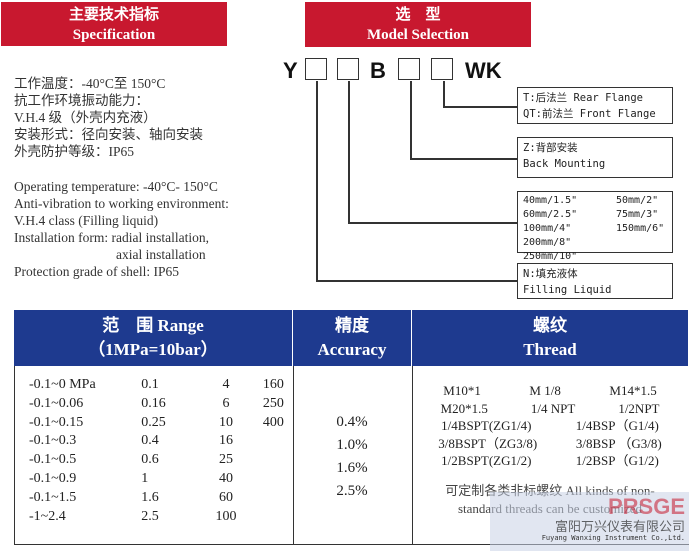 The height and width of the screenshot is (551, 689). I want to click on range-value: 100, so click(226, 516).